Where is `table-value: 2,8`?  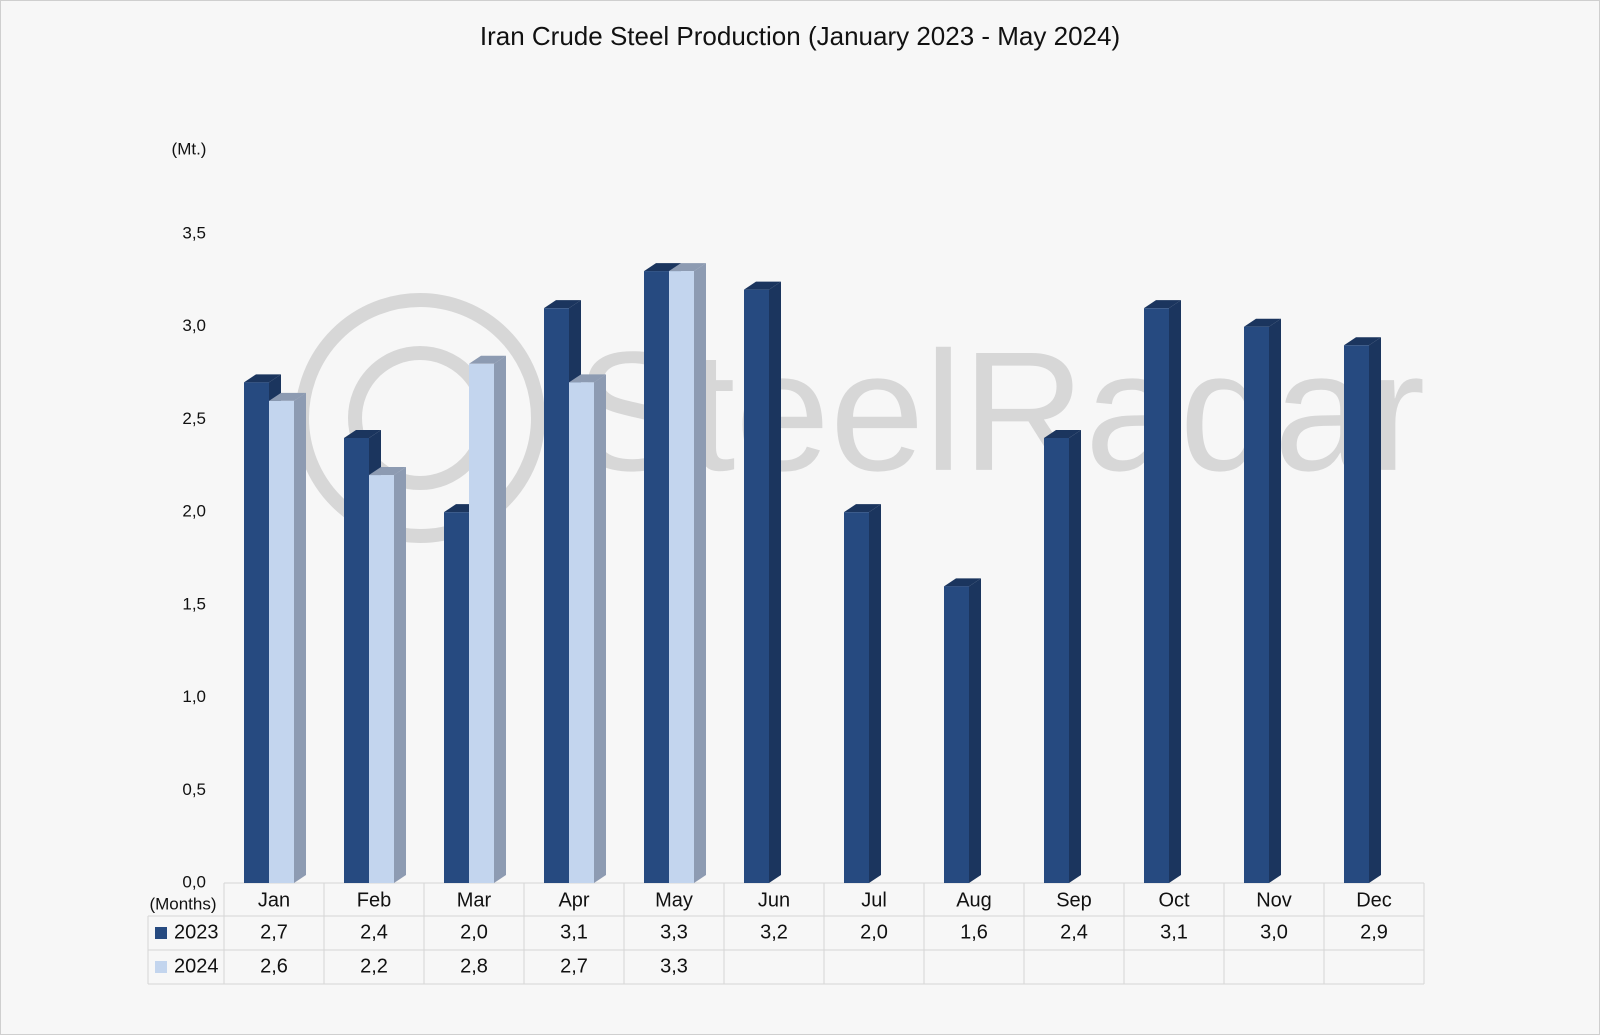
table-value: 2,8 is located at coordinates (474, 966).